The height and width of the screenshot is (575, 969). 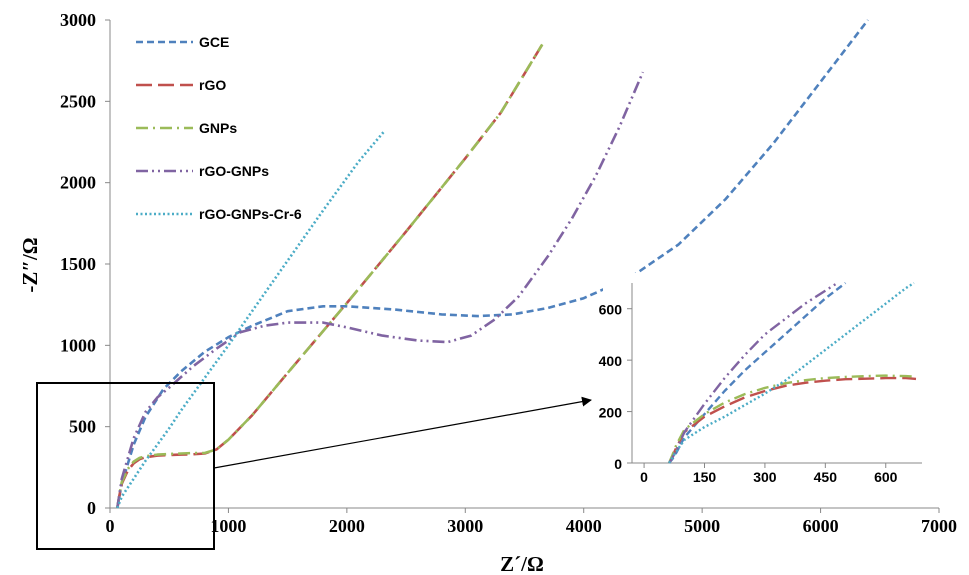 I want to click on y-axis-label: -Z″/Ω, so click(x=30, y=264).